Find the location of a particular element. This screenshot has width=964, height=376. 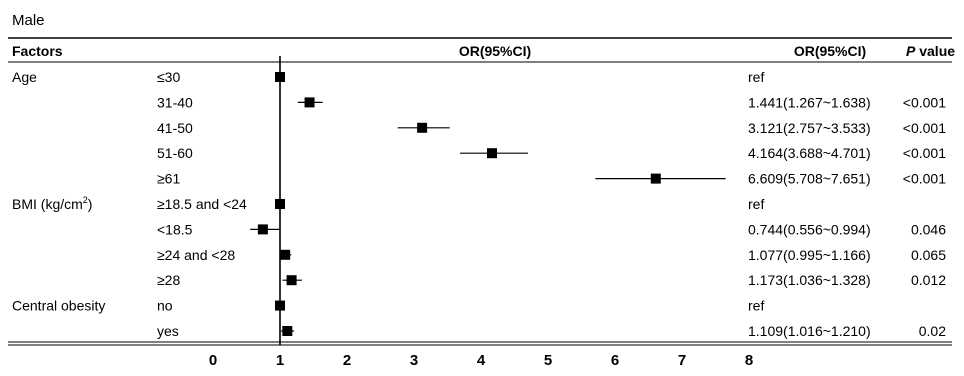

row-level-label: ≥24 and <28 is located at coordinates (196, 255).